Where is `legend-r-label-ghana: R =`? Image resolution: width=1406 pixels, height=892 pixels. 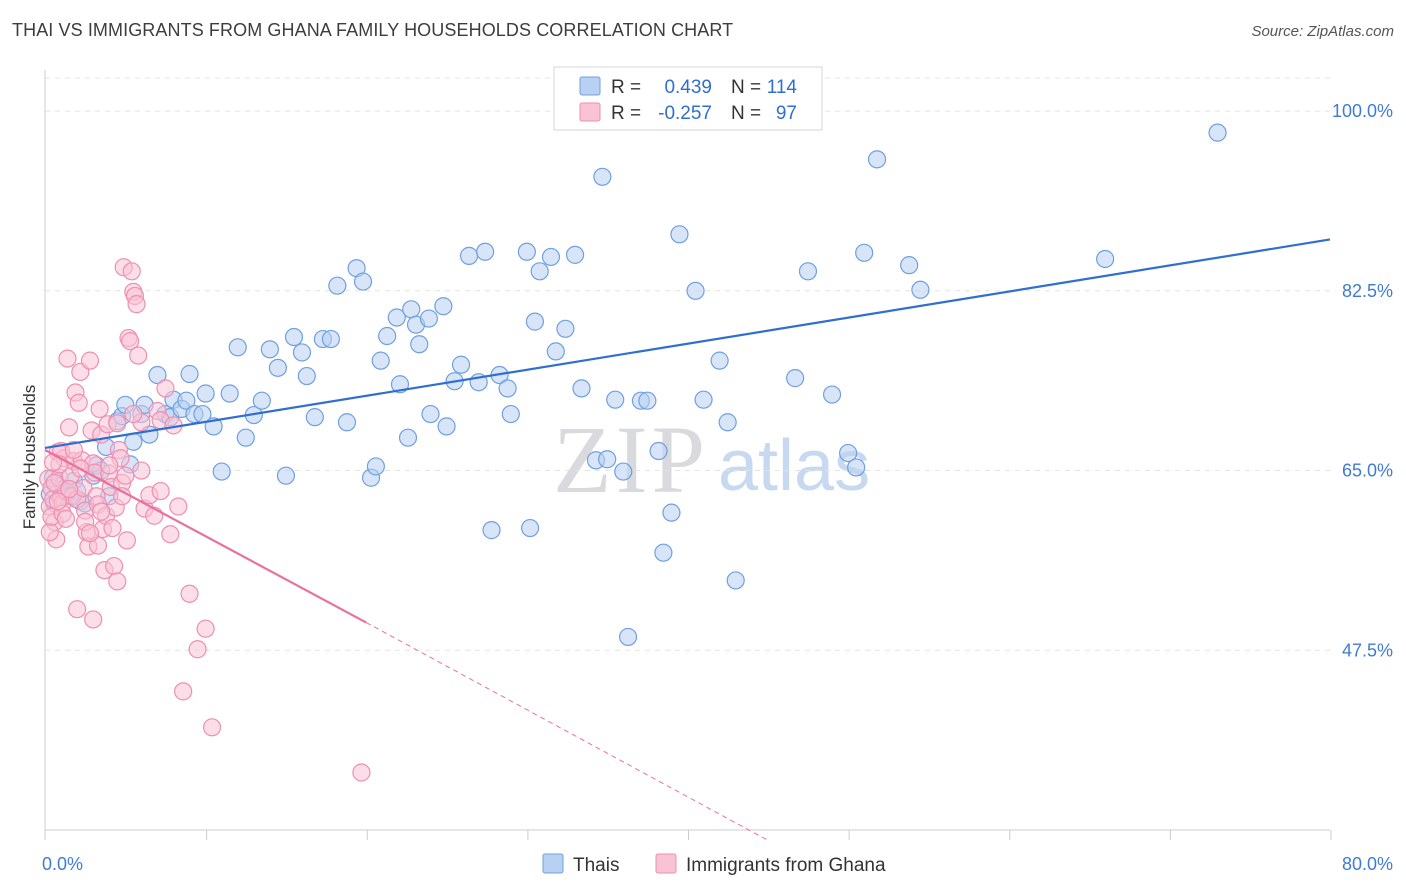 legend-r-label-ghana: R = is located at coordinates (626, 113).